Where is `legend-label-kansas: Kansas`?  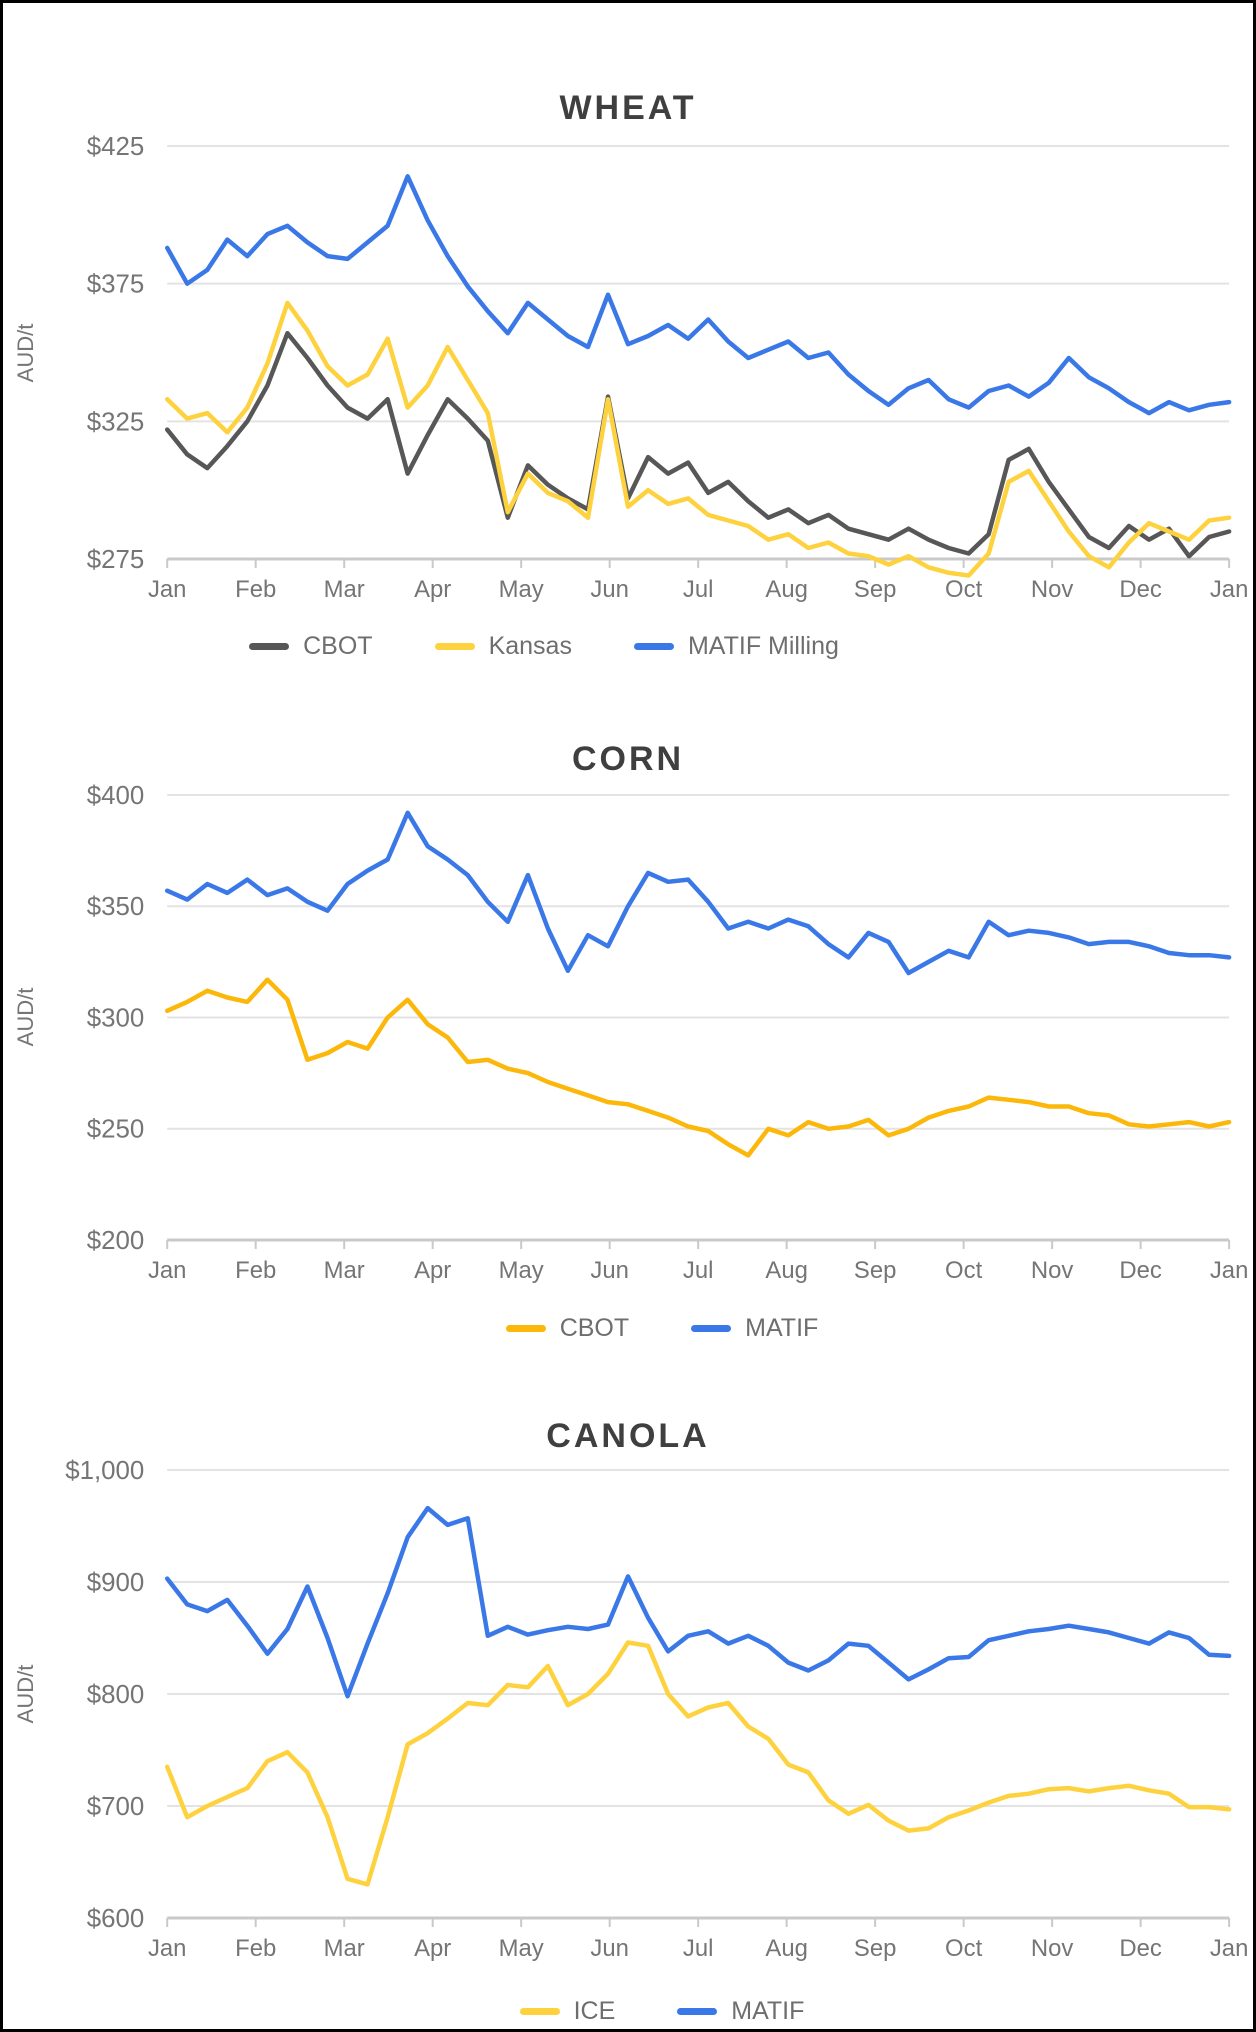 legend-label-kansas: Kansas is located at coordinates (530, 645).